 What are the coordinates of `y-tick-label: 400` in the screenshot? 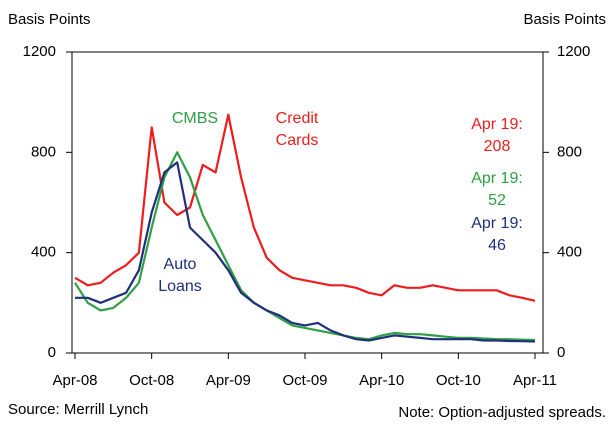 It's located at (43, 252).